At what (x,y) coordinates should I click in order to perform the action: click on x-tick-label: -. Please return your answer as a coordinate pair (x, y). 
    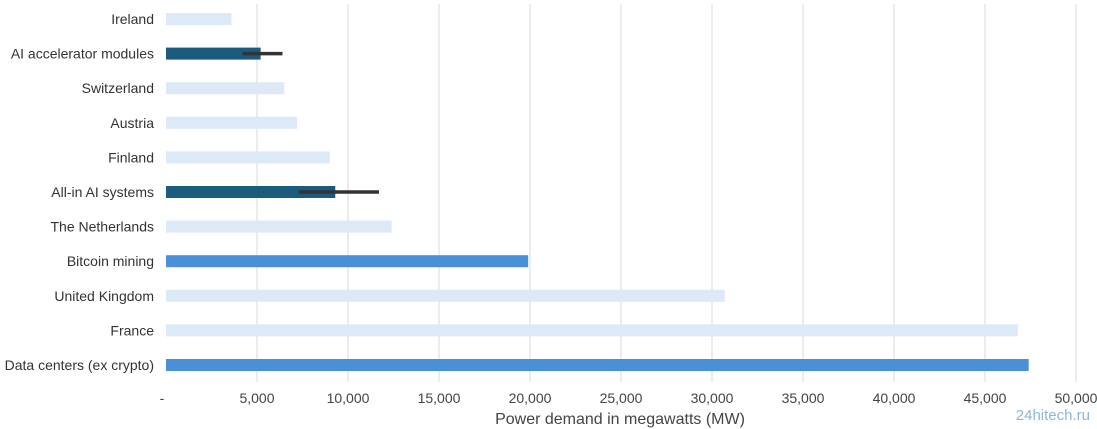
    Looking at the image, I should click on (162, 398).